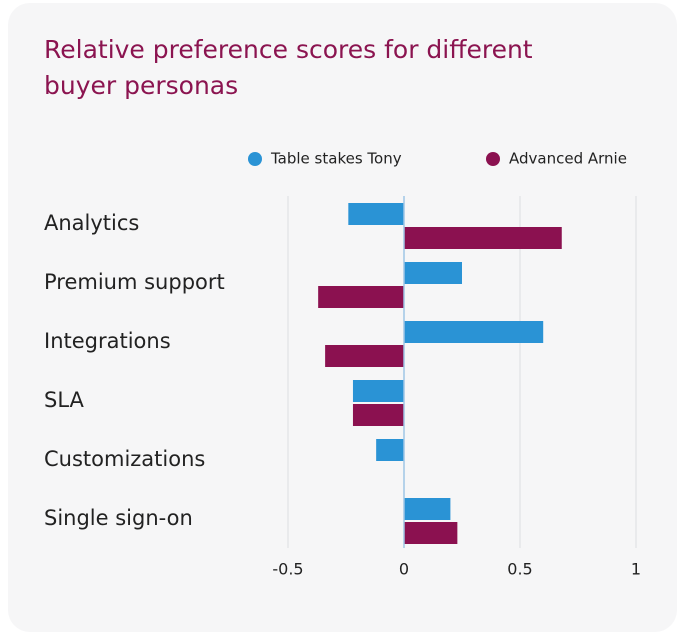 The height and width of the screenshot is (640, 685). What do you see at coordinates (287, 569) in the screenshot?
I see `x-tick-label: -0.5` at bounding box center [287, 569].